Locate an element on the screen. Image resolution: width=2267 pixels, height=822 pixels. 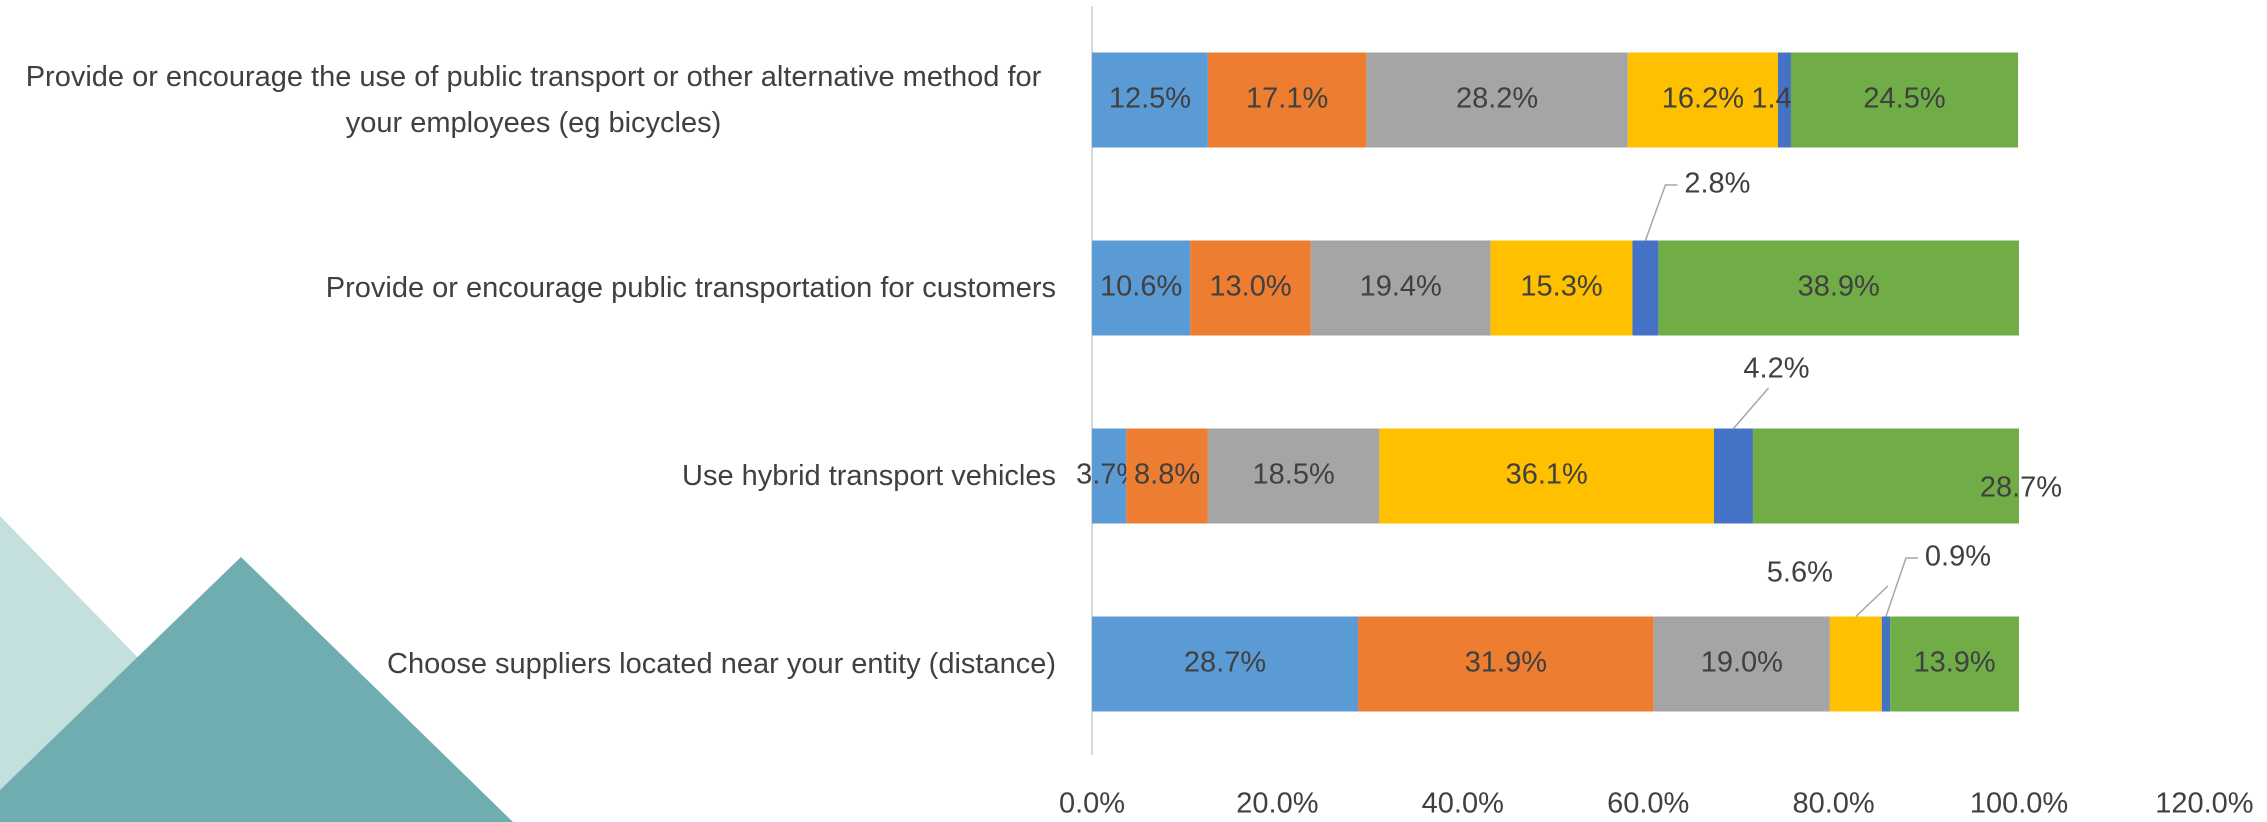
data-label: 19.0% is located at coordinates (1742, 663).